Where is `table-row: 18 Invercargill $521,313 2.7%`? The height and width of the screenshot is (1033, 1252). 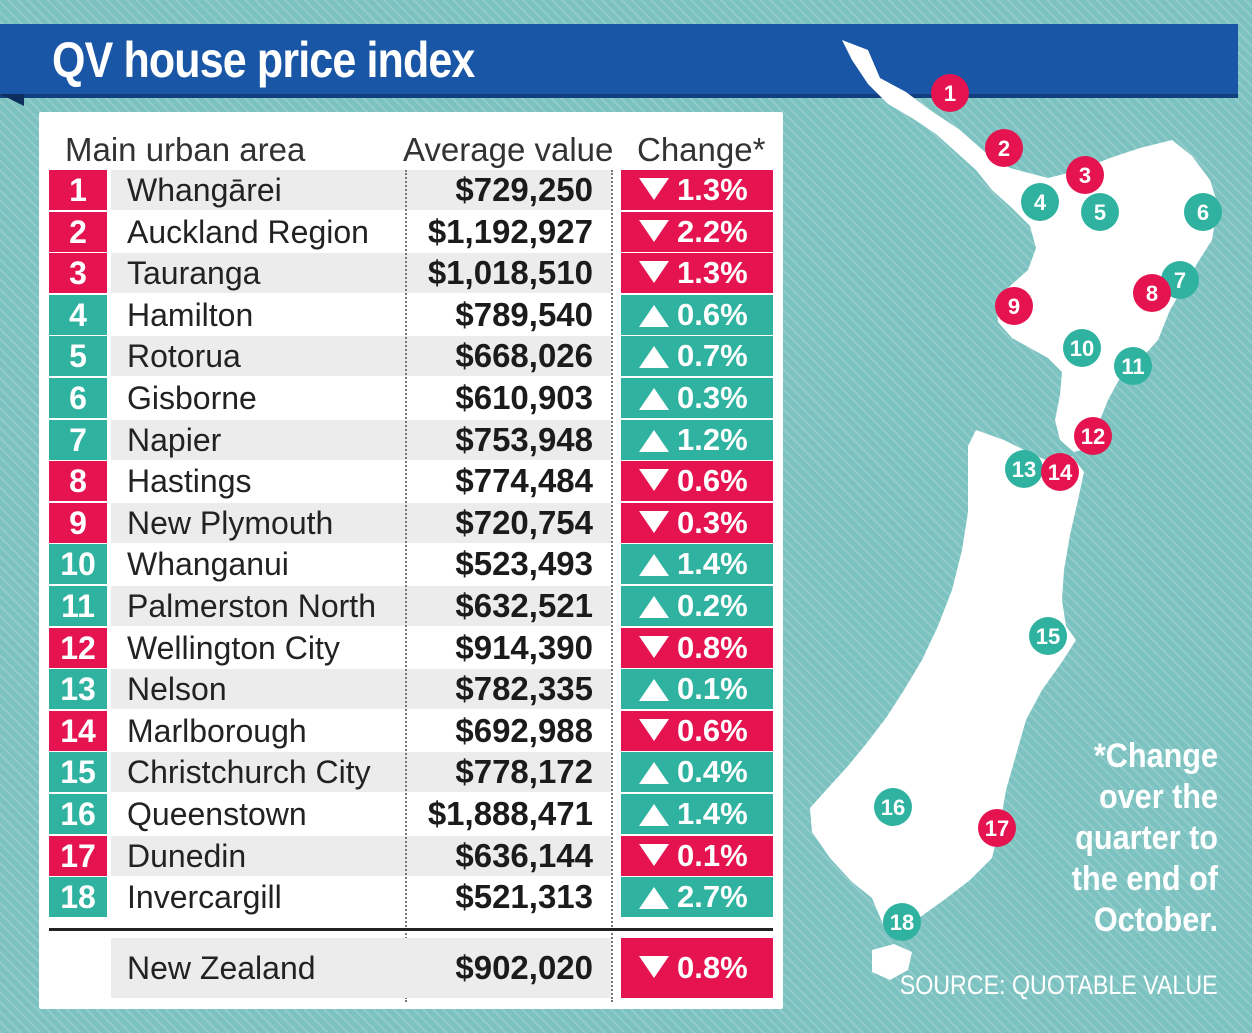
table-row: 18 Invercargill $521,313 2.7% is located at coordinates (411, 897).